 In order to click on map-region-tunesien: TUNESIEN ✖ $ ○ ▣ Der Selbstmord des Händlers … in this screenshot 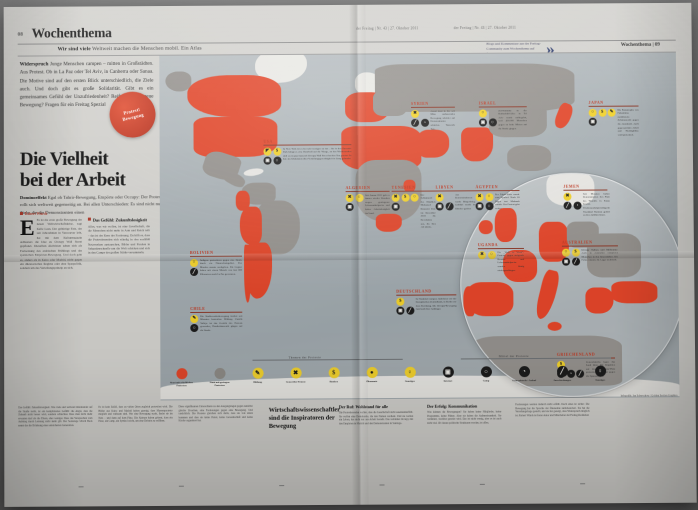, I will do `click(414, 208)`.